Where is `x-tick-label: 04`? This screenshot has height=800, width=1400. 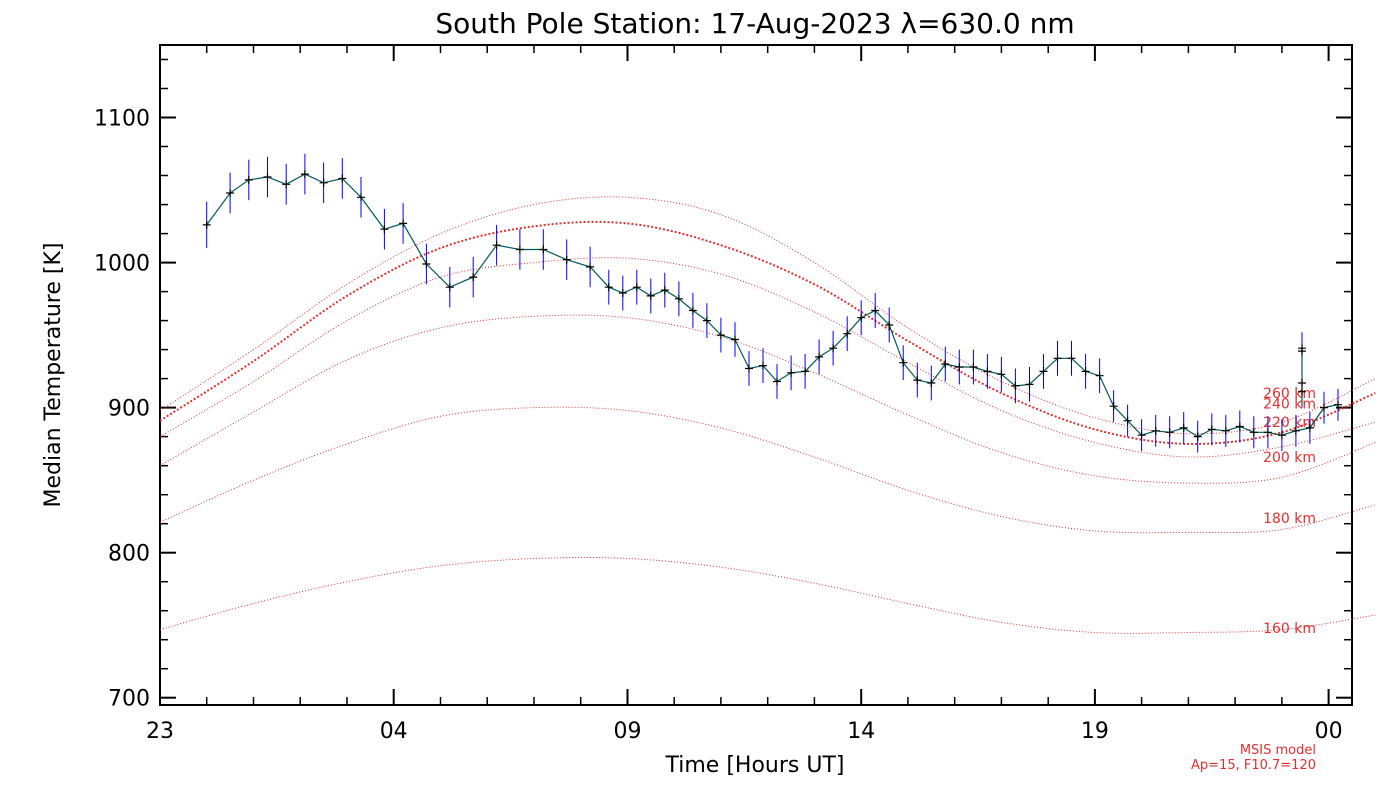
x-tick-label: 04 is located at coordinates (394, 731).